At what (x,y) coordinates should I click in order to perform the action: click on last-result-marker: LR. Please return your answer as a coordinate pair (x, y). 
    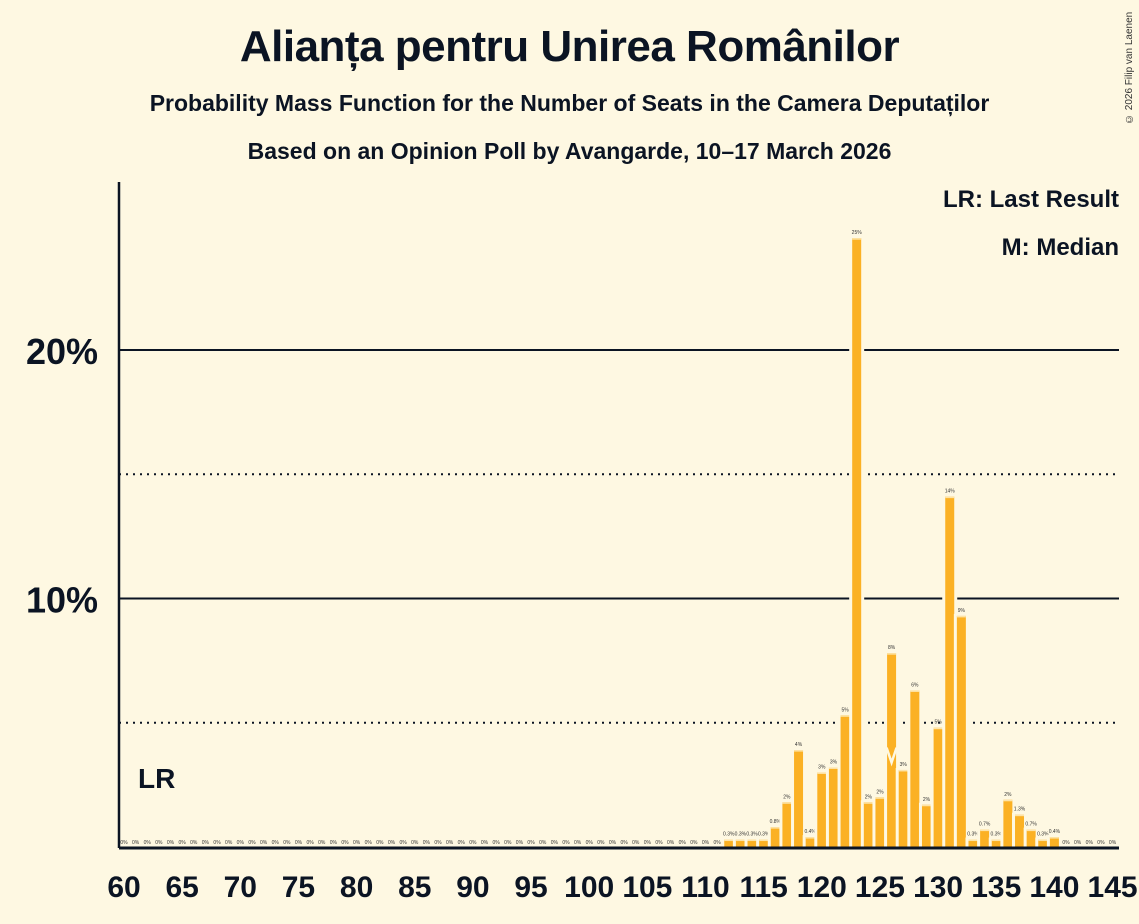
    Looking at the image, I should click on (156, 778).